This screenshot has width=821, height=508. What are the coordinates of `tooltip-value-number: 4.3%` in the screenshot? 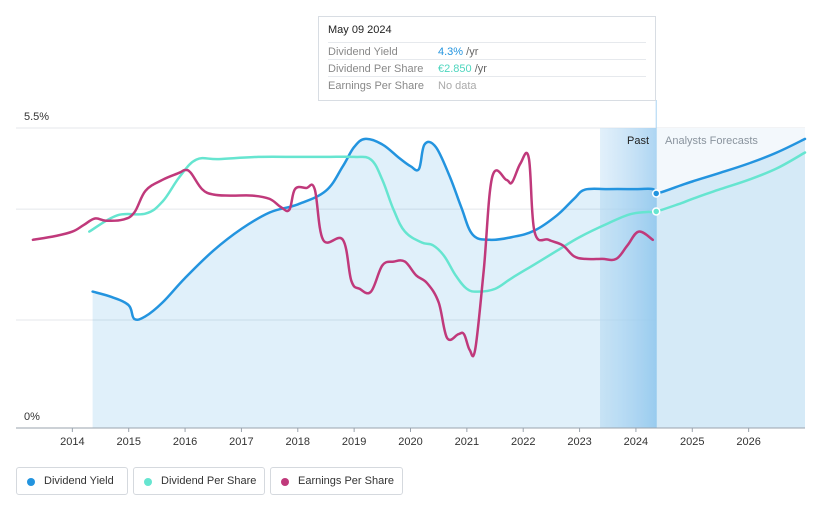 It's located at (451, 52).